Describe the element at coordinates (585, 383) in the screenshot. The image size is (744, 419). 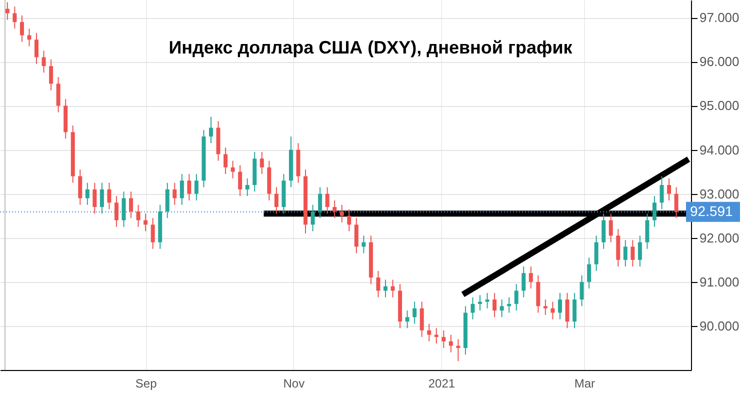
I see `x-tick-label: Mar` at that location.